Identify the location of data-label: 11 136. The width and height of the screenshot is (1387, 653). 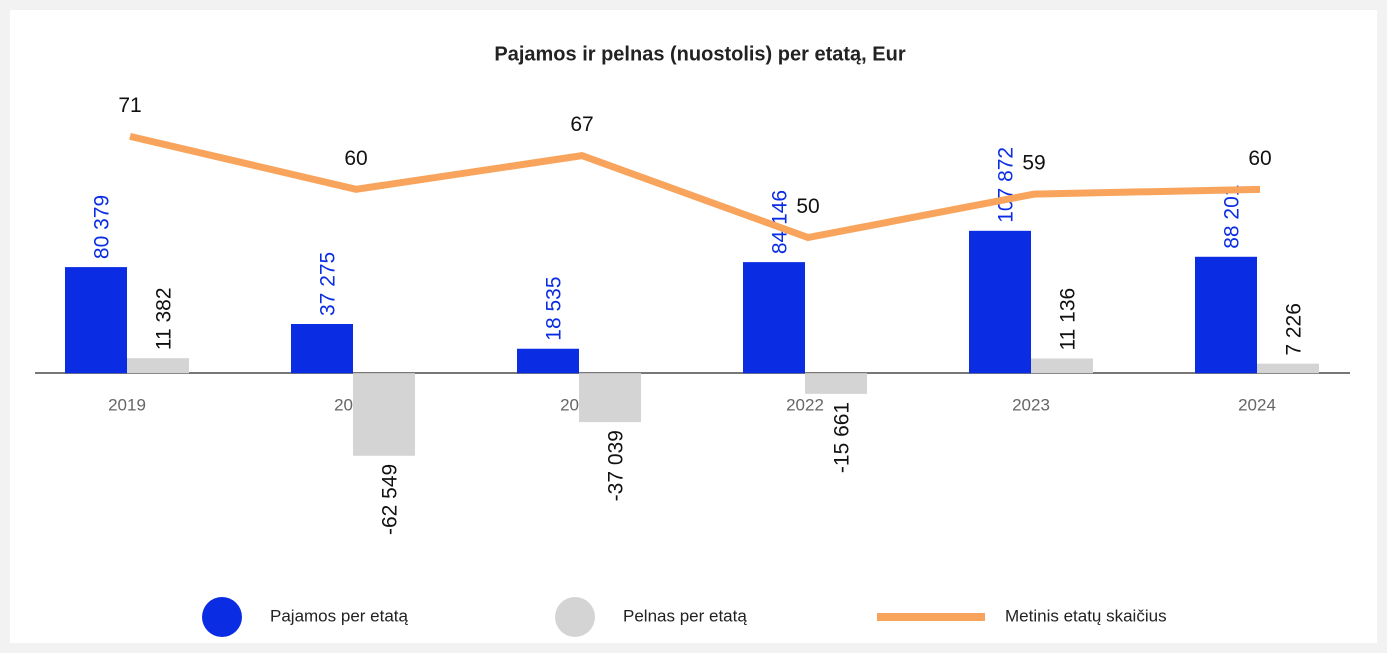
(1068, 319).